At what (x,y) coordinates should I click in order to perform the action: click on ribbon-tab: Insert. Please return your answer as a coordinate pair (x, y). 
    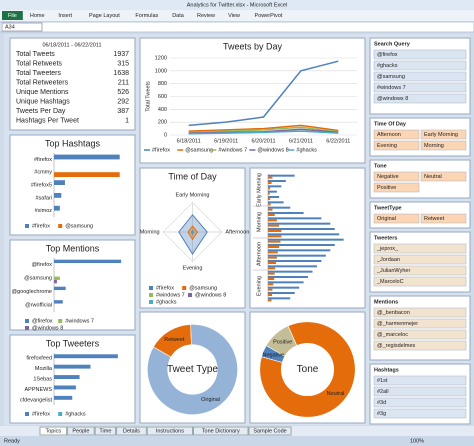
    Looking at the image, I should click on (65, 16).